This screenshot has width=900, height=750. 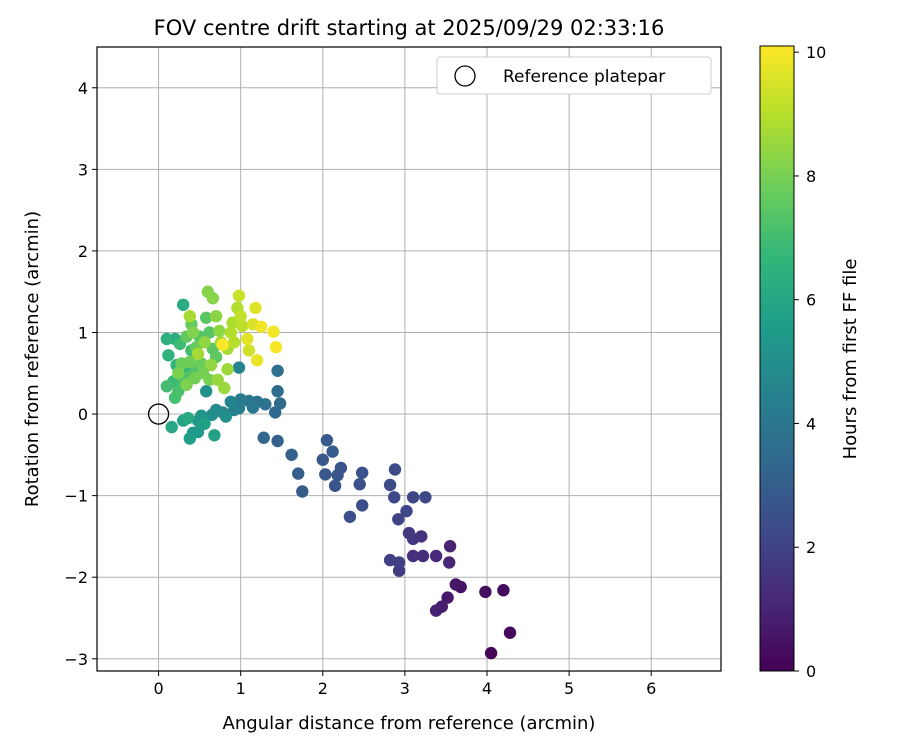 I want to click on x-tick-label: 3, so click(x=405, y=688).